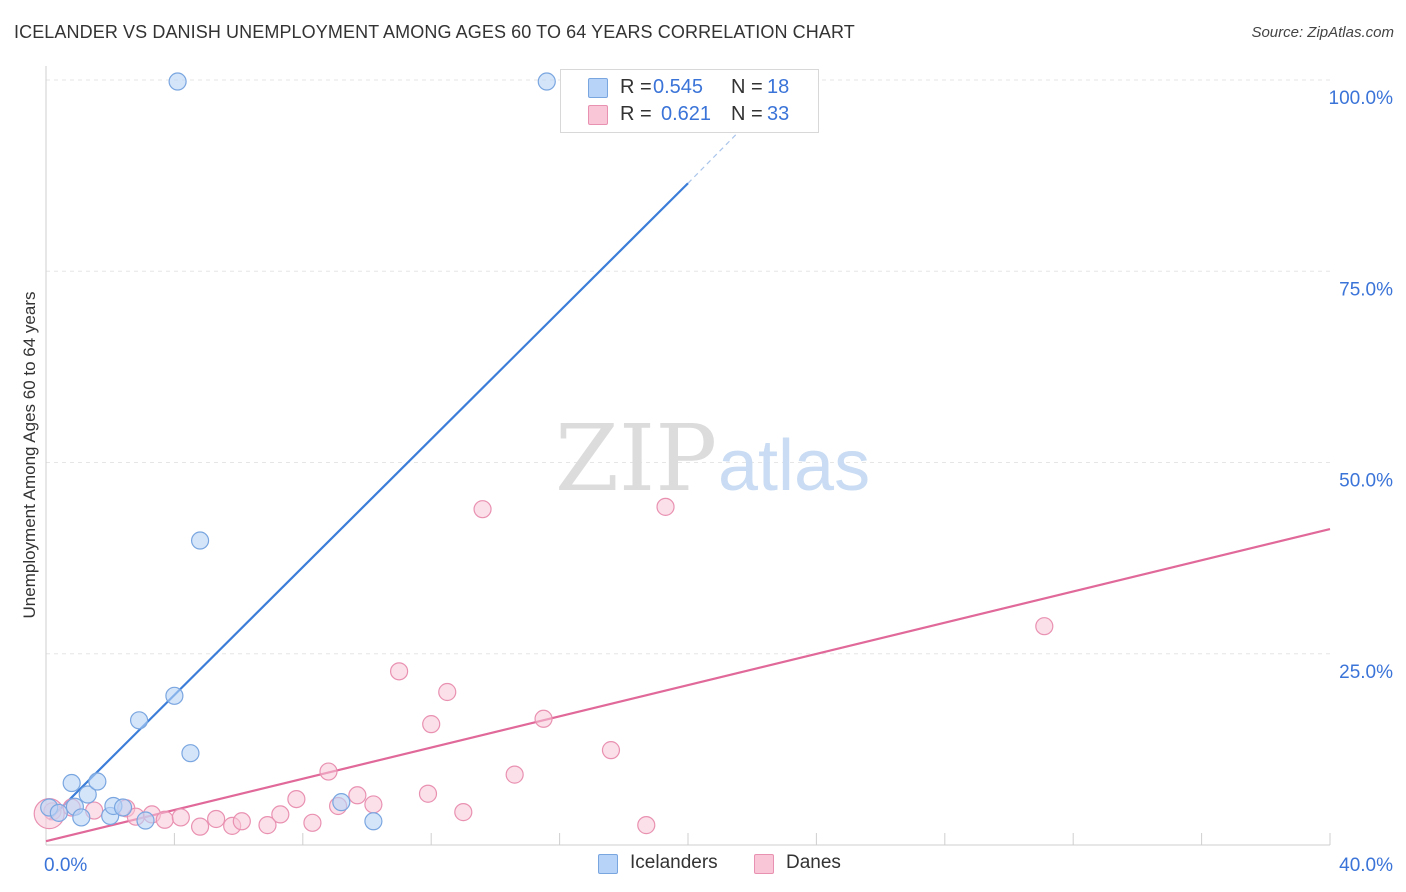 The image size is (1406, 892). What do you see at coordinates (1361, 98) in the screenshot?
I see `y-tick-label: 100.0%` at bounding box center [1361, 98].